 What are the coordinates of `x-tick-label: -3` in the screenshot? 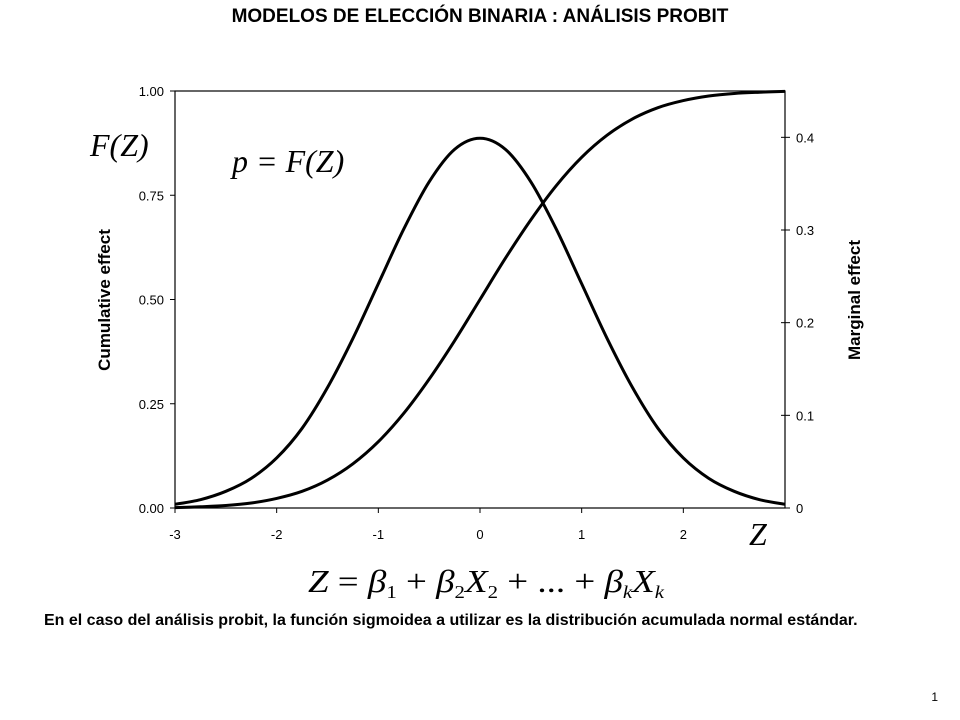 It's located at (175, 534).